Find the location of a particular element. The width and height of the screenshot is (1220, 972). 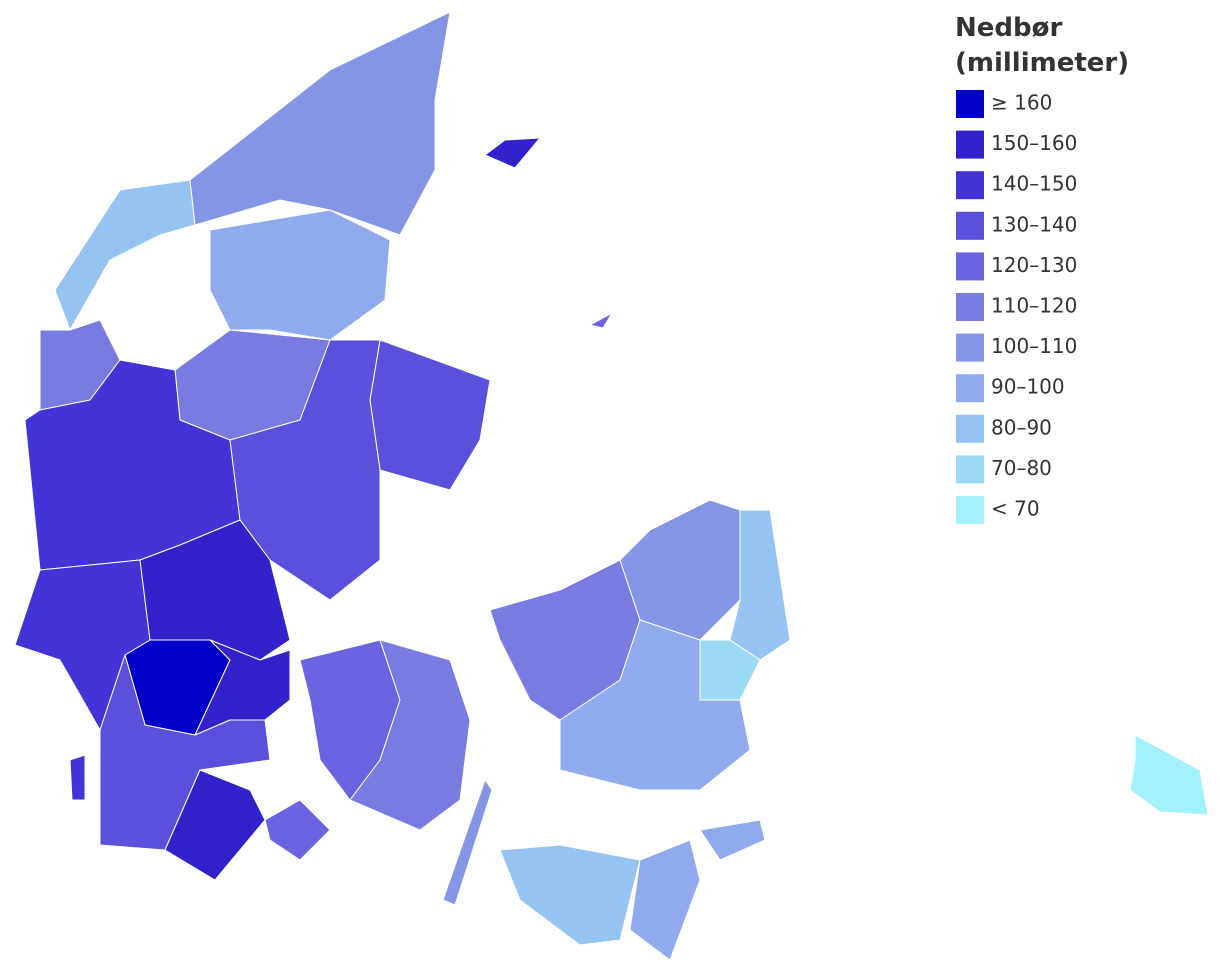

legend-label: 90–100 is located at coordinates (1028, 387).